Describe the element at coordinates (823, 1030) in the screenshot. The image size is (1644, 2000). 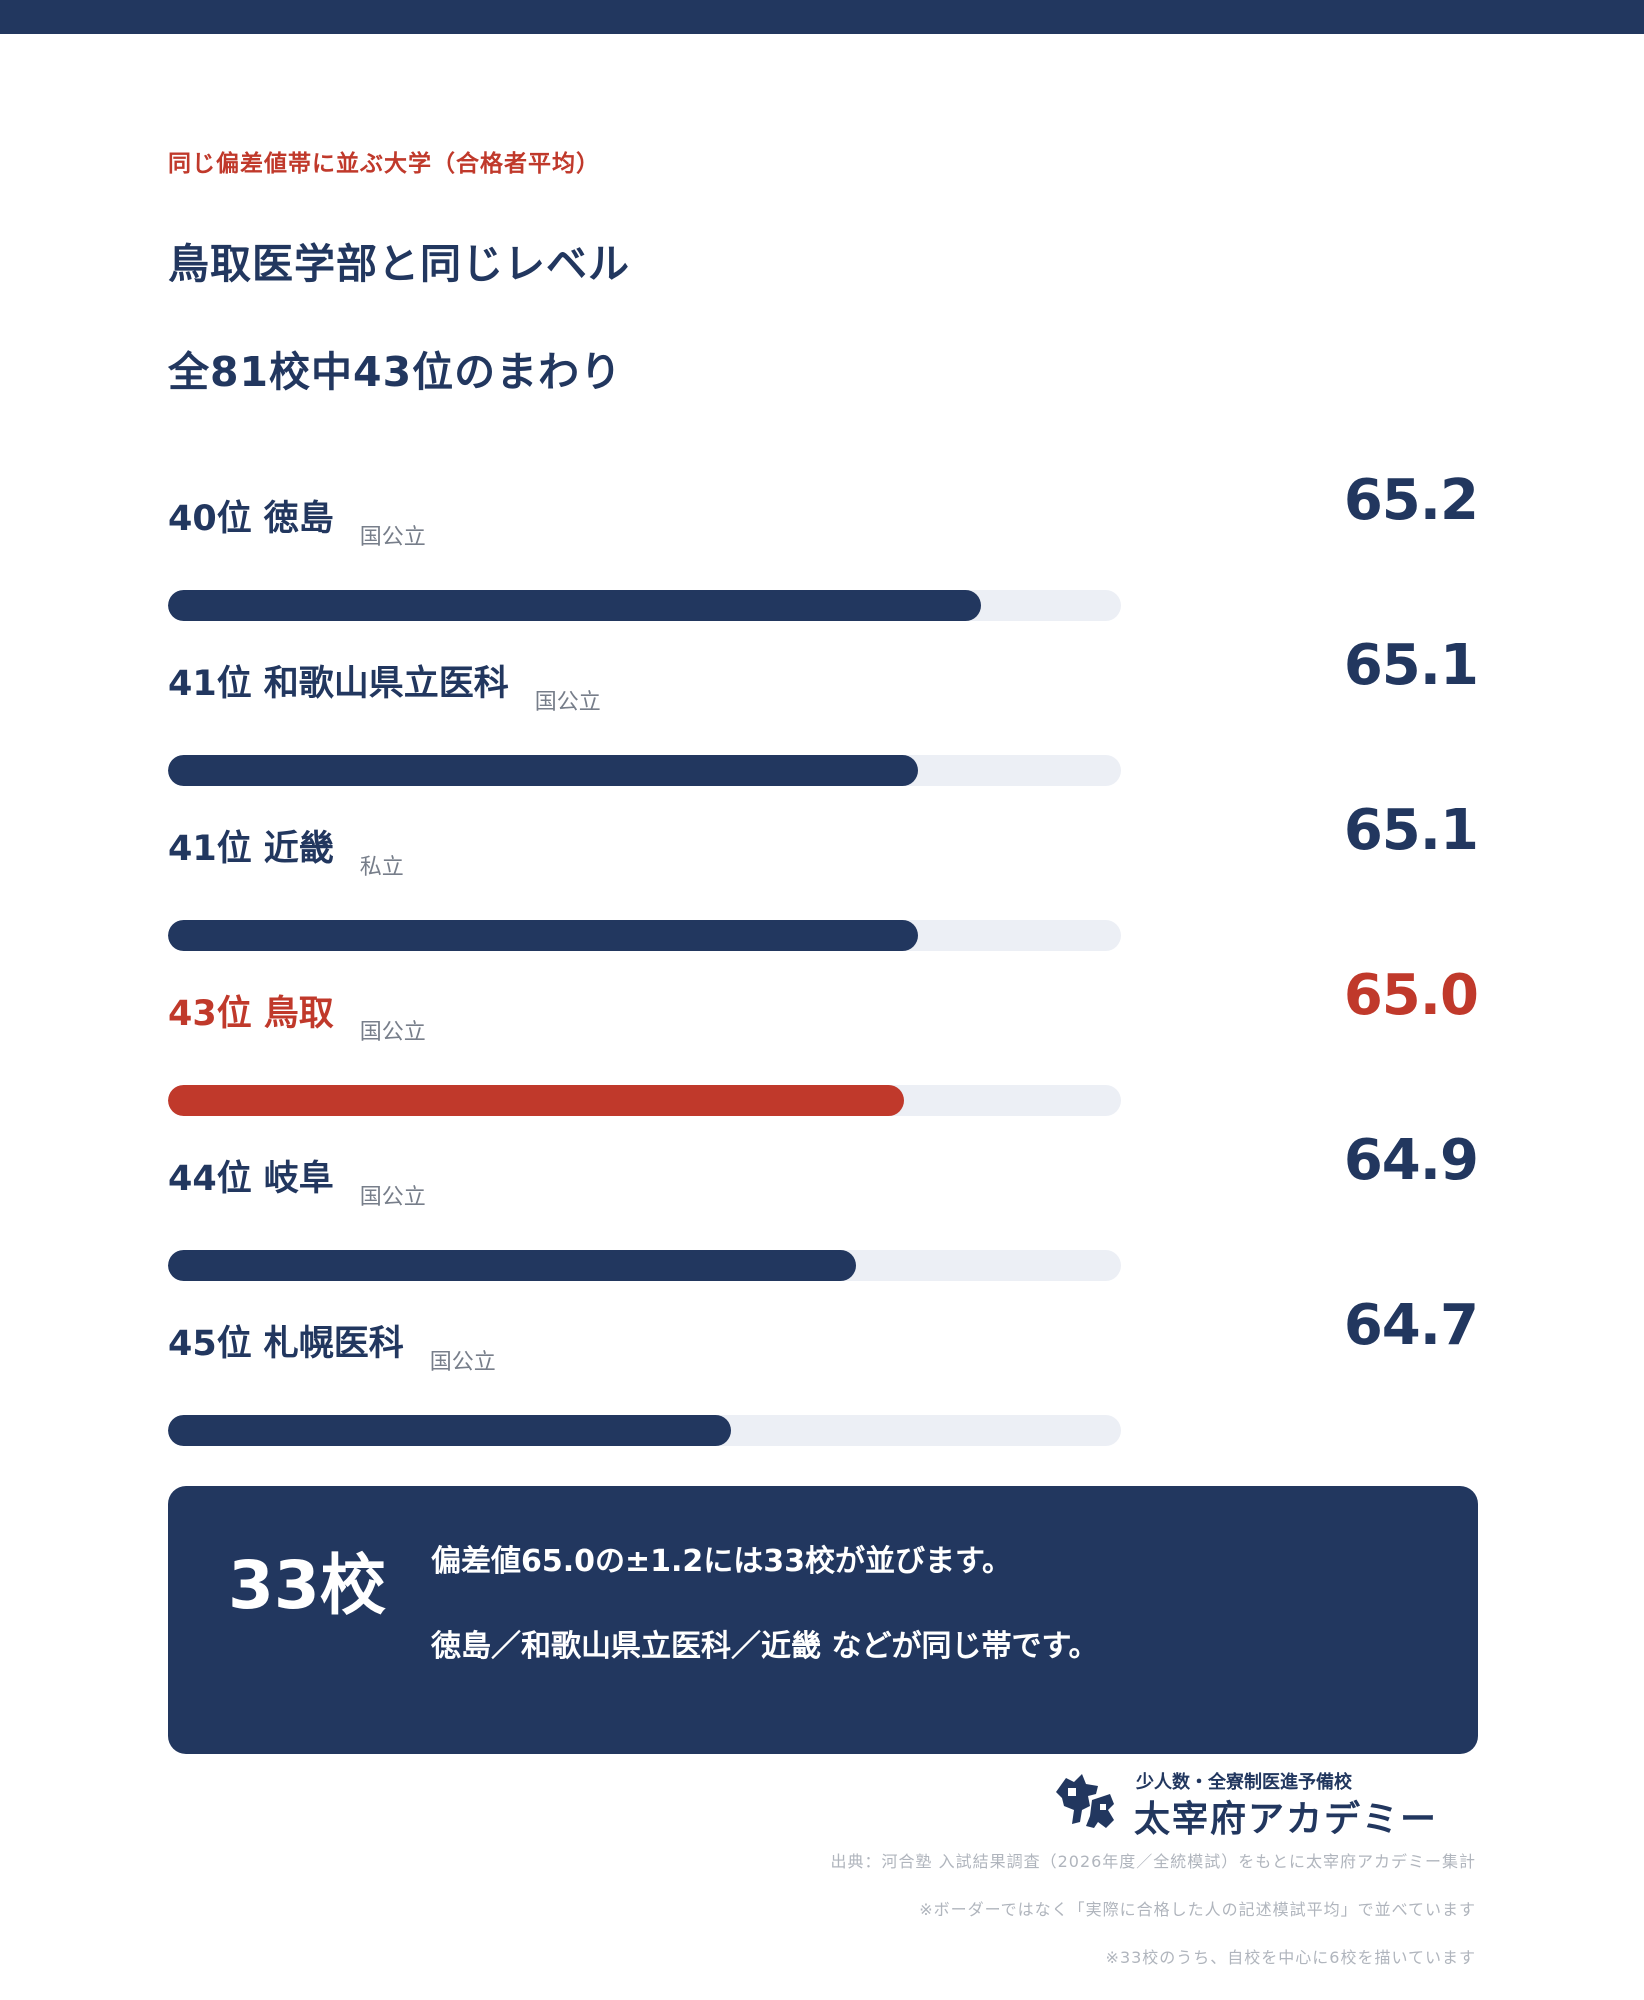
I see `chart-row-highlighted: 43位 鳥取 国公立 65.0` at that location.